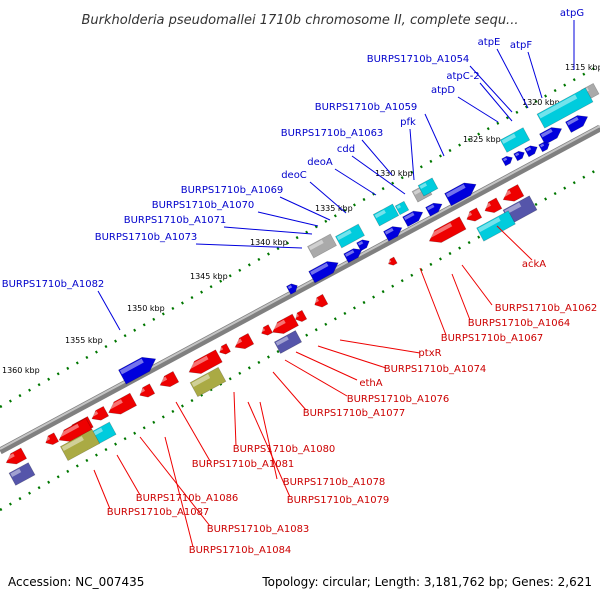  Describe the element at coordinates (462, 76) in the screenshot. I see `forward-gene-label: atpC-2` at that location.